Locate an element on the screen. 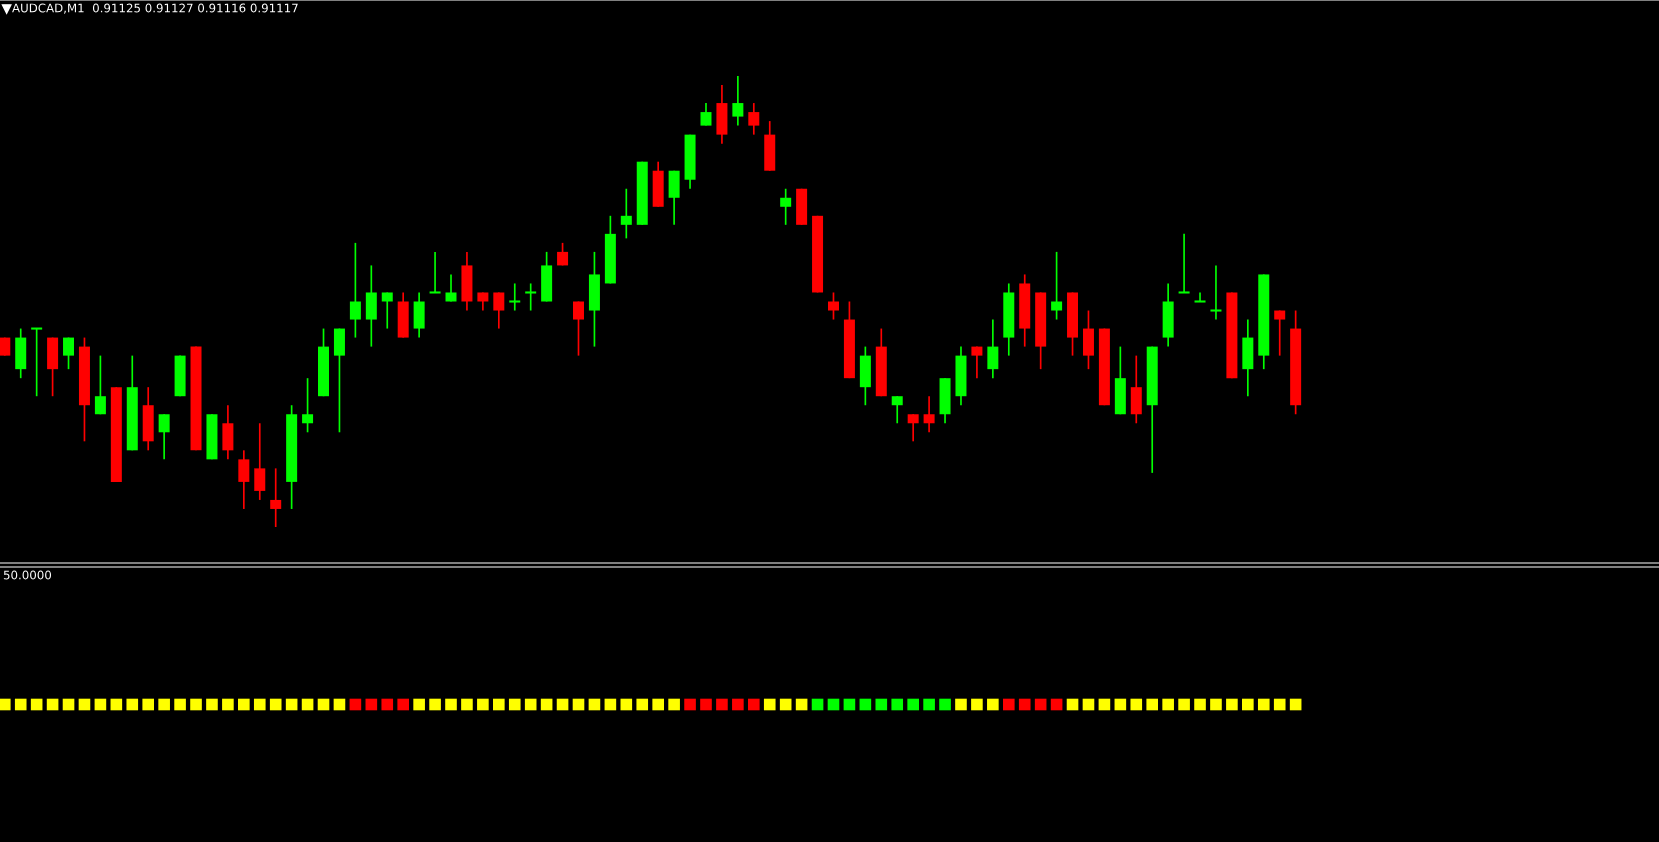  text: 50.0000 is located at coordinates (27, 575).